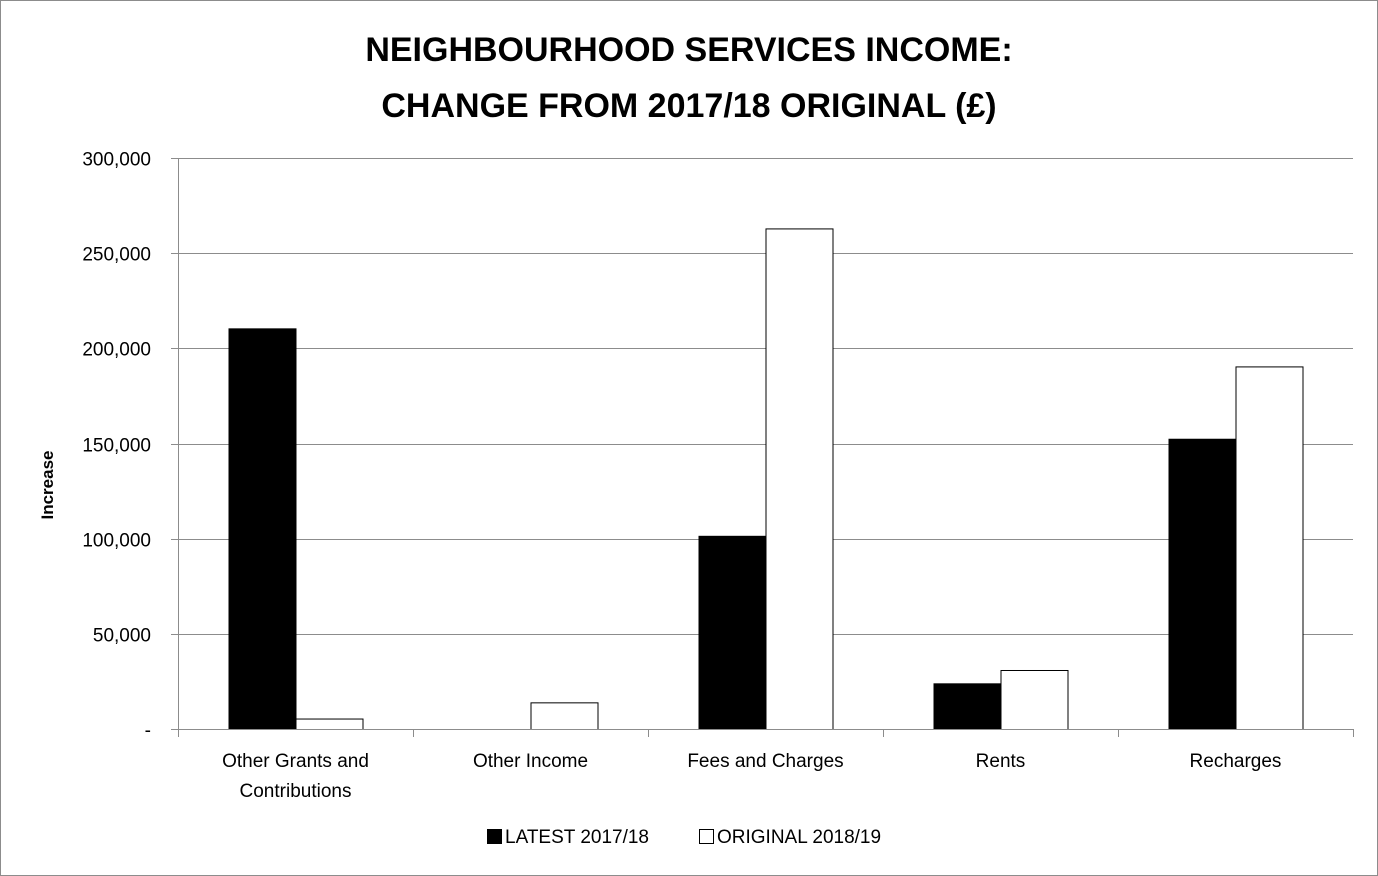 The height and width of the screenshot is (876, 1378). What do you see at coordinates (116, 160) in the screenshot?
I see `y-tick-label: 300,000` at bounding box center [116, 160].